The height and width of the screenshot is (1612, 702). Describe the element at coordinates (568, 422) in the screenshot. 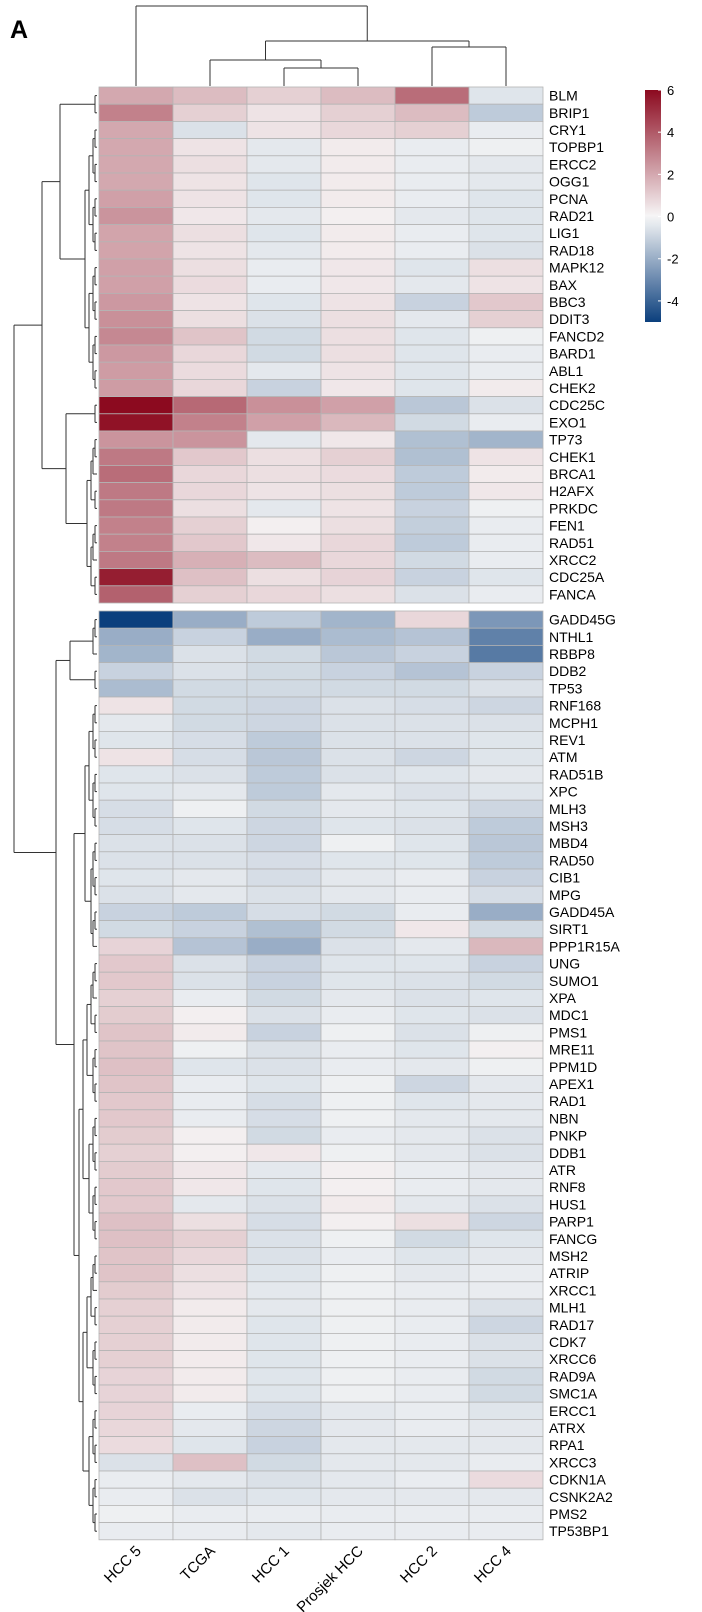

I see `row-label: EXO1` at that location.